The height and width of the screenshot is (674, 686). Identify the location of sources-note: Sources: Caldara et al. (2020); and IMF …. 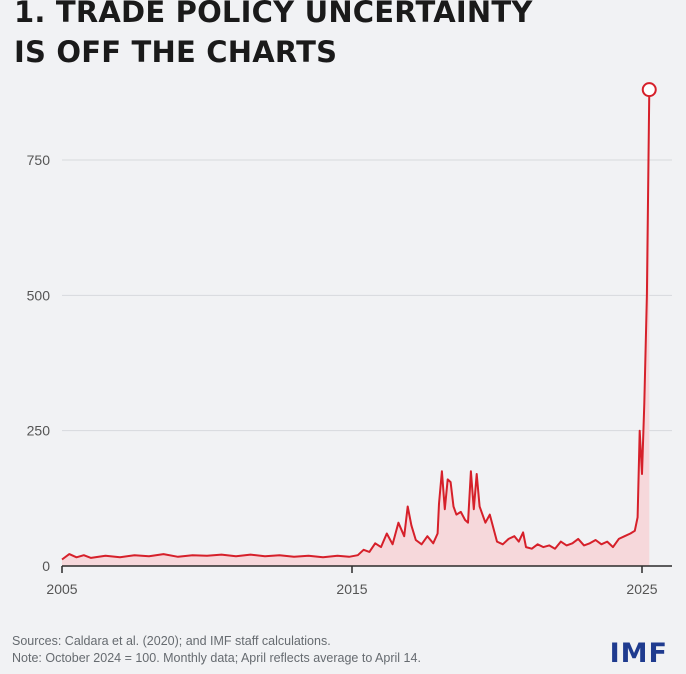
(171, 641).